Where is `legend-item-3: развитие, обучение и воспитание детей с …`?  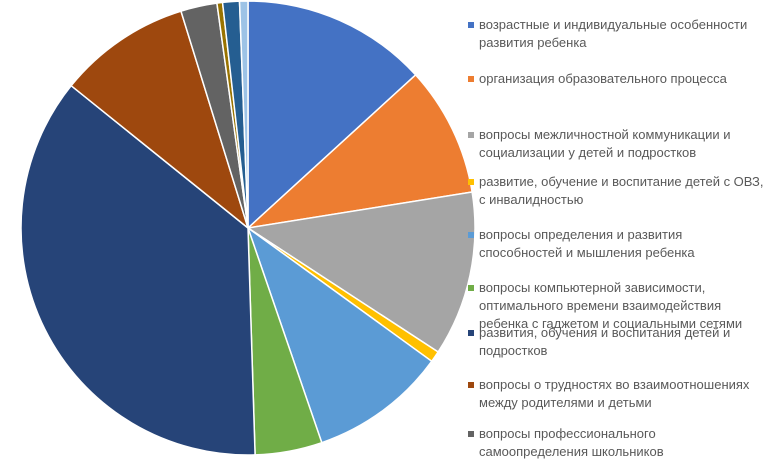 legend-item-3: развитие, обучение и воспитание детей с … is located at coordinates (618, 191).